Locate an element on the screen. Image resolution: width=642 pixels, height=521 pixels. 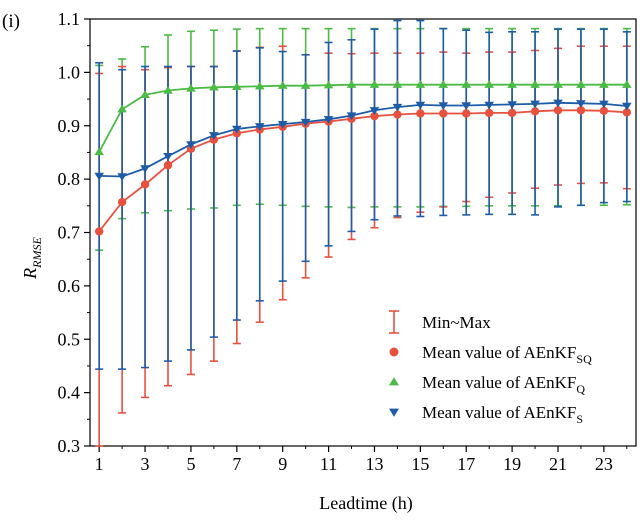
legend-item: Mean value of AEnKFQ is located at coordinates (487, 384).